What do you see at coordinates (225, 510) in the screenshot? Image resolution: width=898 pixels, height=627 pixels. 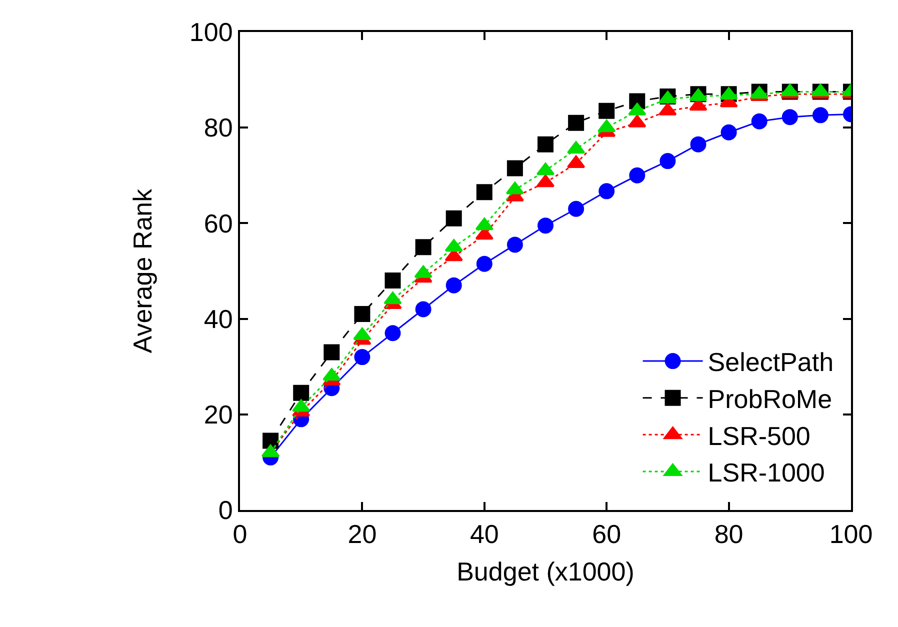 I see `y-tick-label: 0` at bounding box center [225, 510].